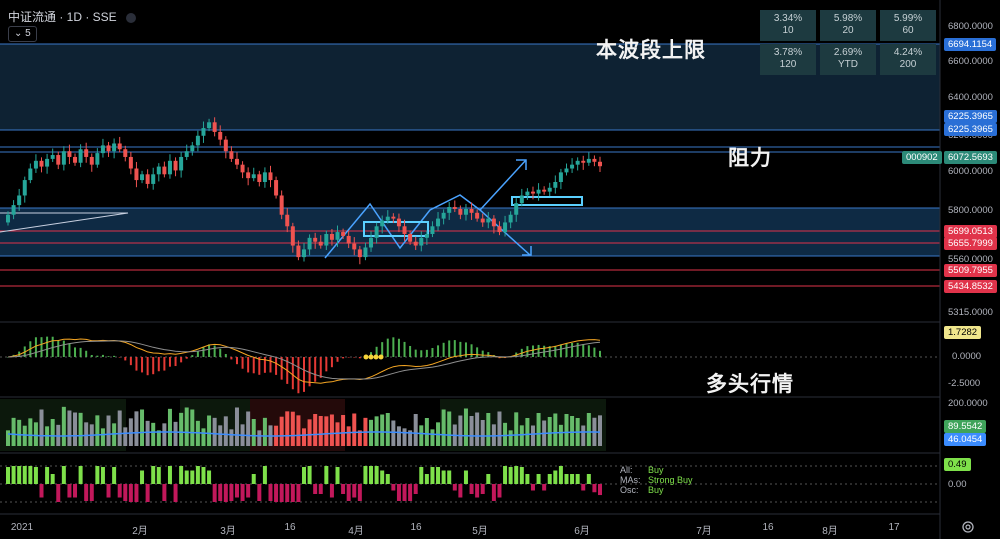 Image resolution: width=1000 pixels, height=539 pixels. Describe the element at coordinates (356, 531) in the screenshot. I see `time-tick: 4月` at that location.